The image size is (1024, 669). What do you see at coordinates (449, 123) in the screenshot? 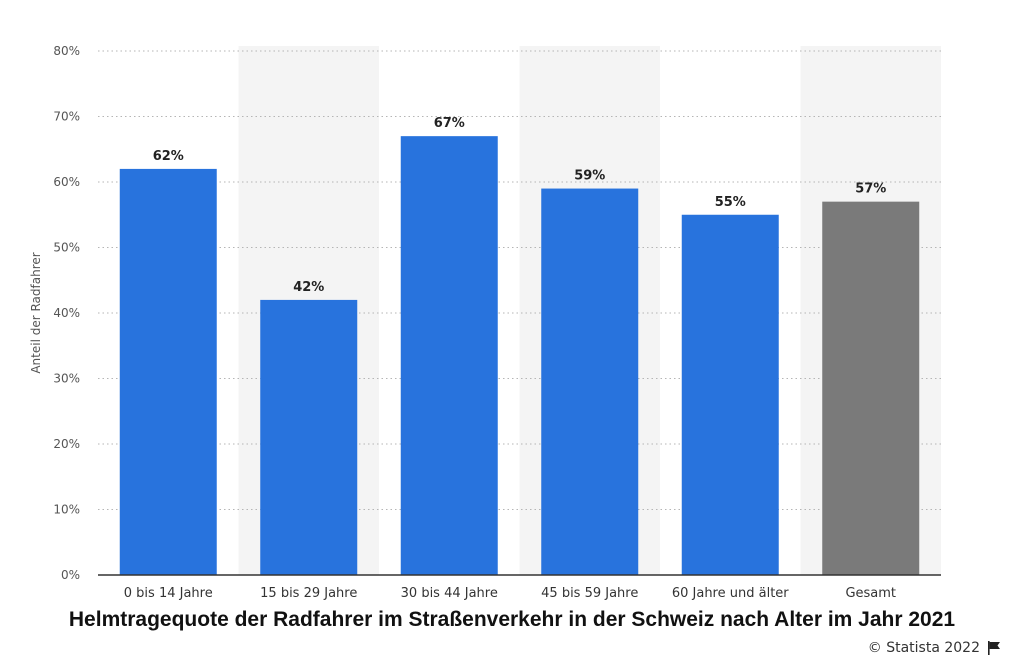
I see `data-label: 67%` at bounding box center [449, 123].